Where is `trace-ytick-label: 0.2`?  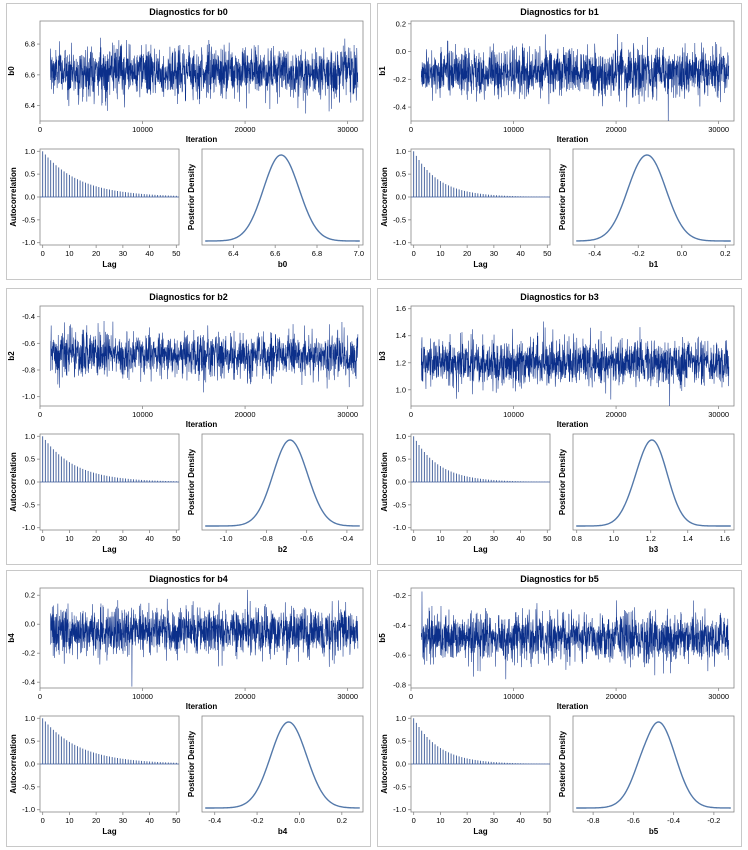 trace-ytick-label: 0.2 is located at coordinates (401, 23).